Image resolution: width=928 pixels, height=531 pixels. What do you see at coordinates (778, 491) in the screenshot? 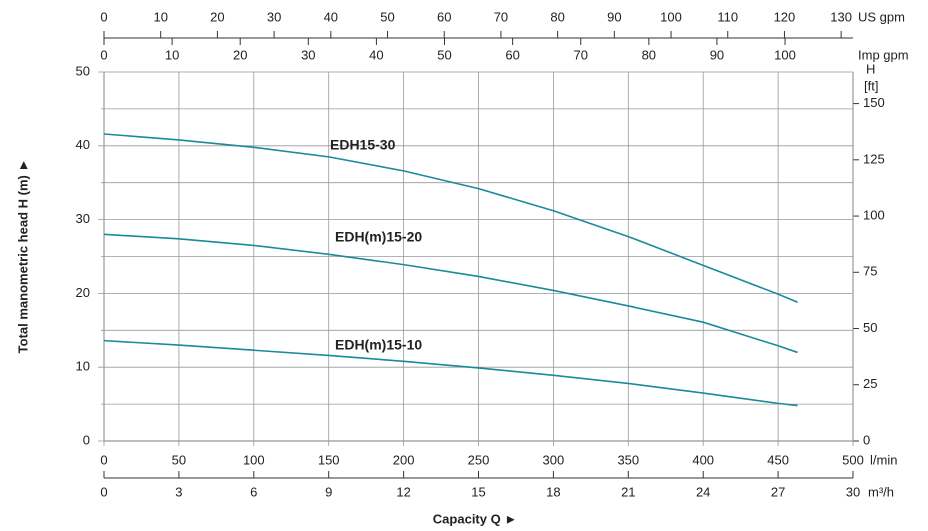
I see `tick-label: 27` at bounding box center [778, 491].